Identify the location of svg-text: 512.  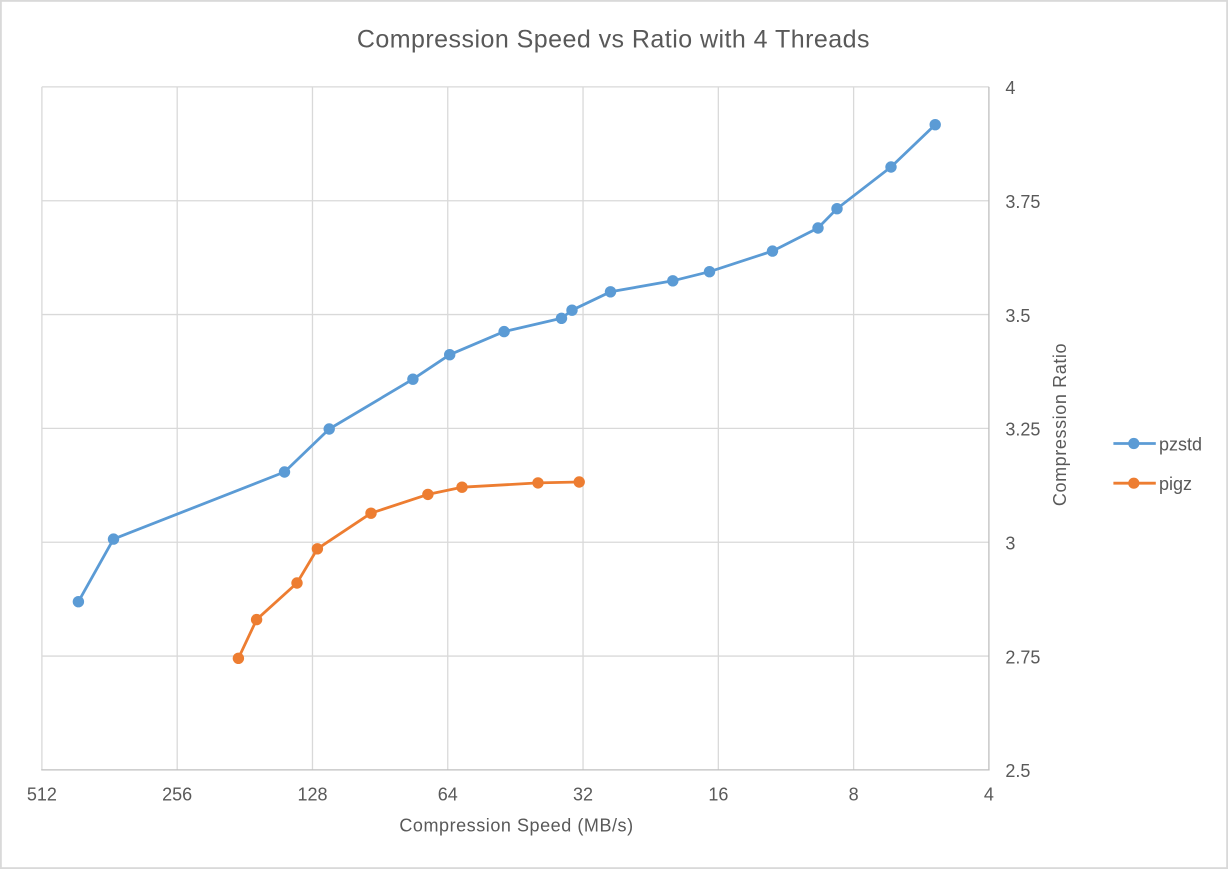
(42, 795).